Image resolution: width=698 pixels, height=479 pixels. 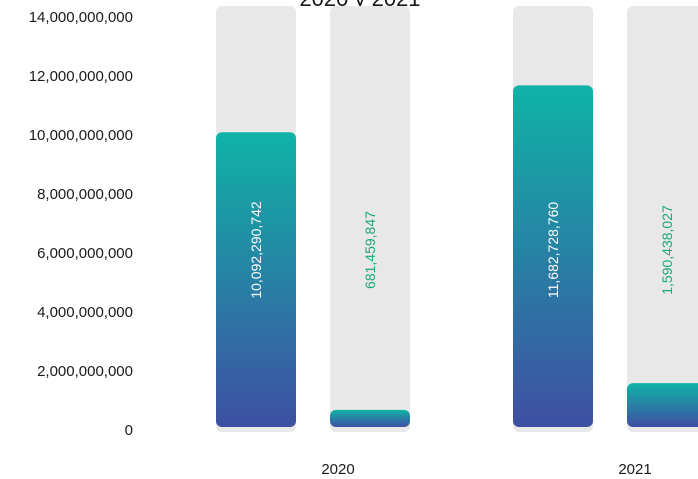 What do you see at coordinates (359, 5) in the screenshot?
I see `chart-title: 2020 y 2021` at bounding box center [359, 5].